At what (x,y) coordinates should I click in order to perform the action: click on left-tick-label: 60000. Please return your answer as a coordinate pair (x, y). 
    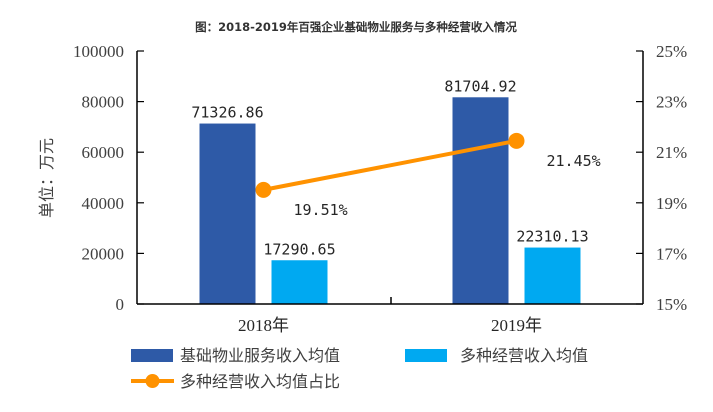
    Looking at the image, I should click on (103, 152).